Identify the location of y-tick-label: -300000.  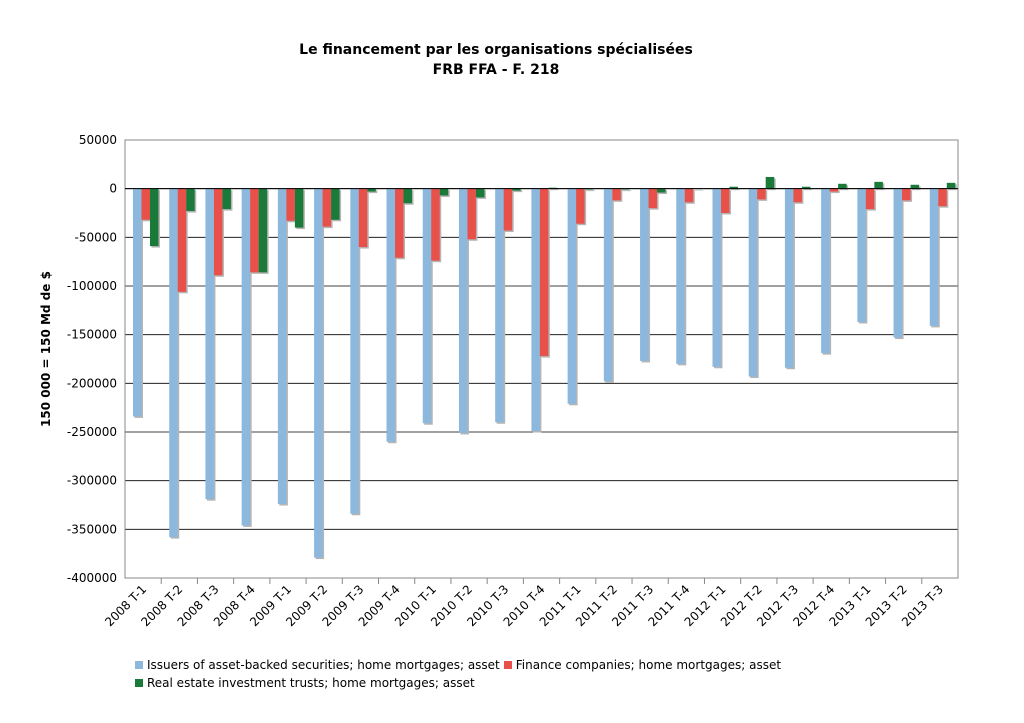
(92, 481).